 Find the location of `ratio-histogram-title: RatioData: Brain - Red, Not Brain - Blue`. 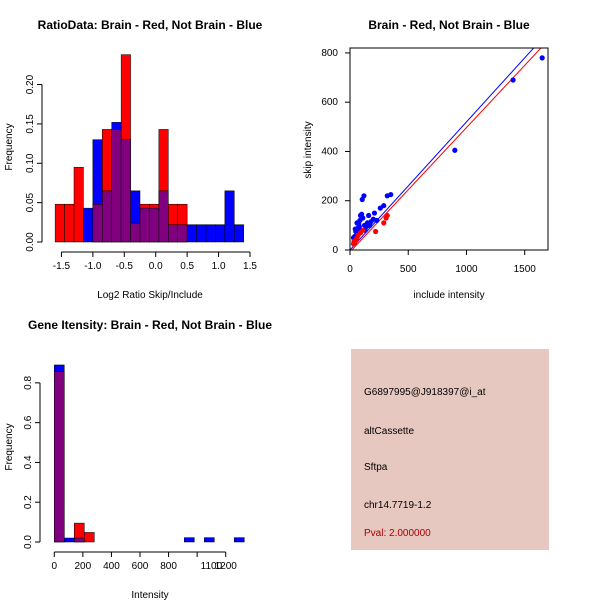

ratio-histogram-title: RatioData: Brain - Red, Not Brain - Blue is located at coordinates (150, 25).